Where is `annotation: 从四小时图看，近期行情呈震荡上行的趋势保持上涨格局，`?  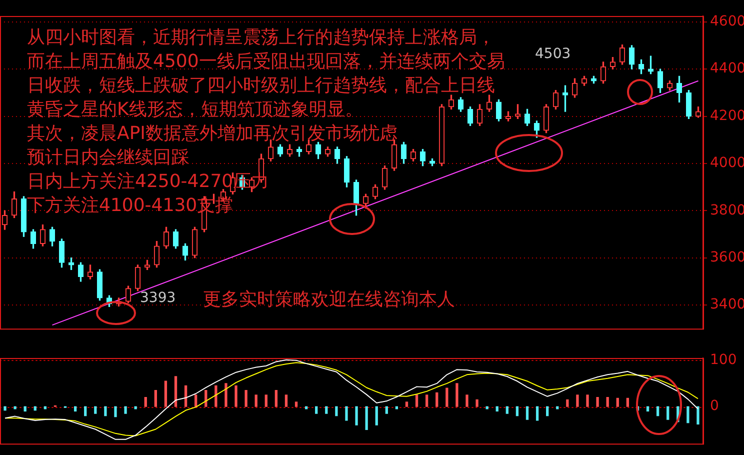 annotation: 从四小时图看，近期行情呈震荡上行的趋势保持上涨格局， is located at coordinates (261, 38).